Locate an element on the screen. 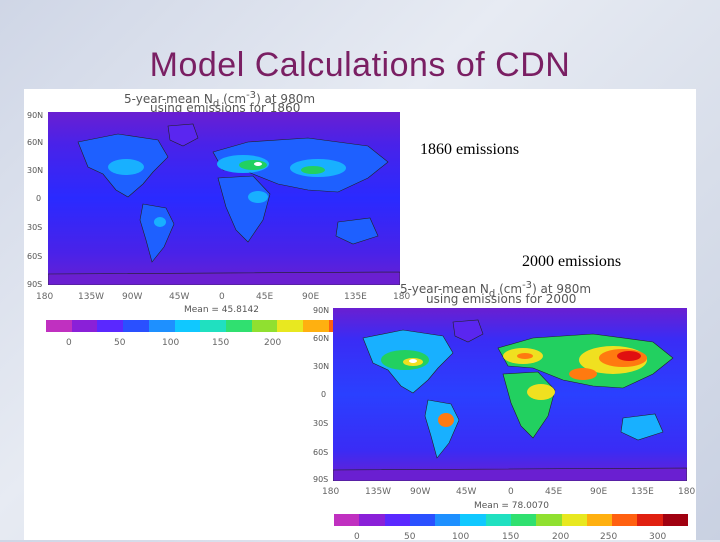 This screenshot has width=720, height=542. map2000-africa-yellow is located at coordinates (541, 392).